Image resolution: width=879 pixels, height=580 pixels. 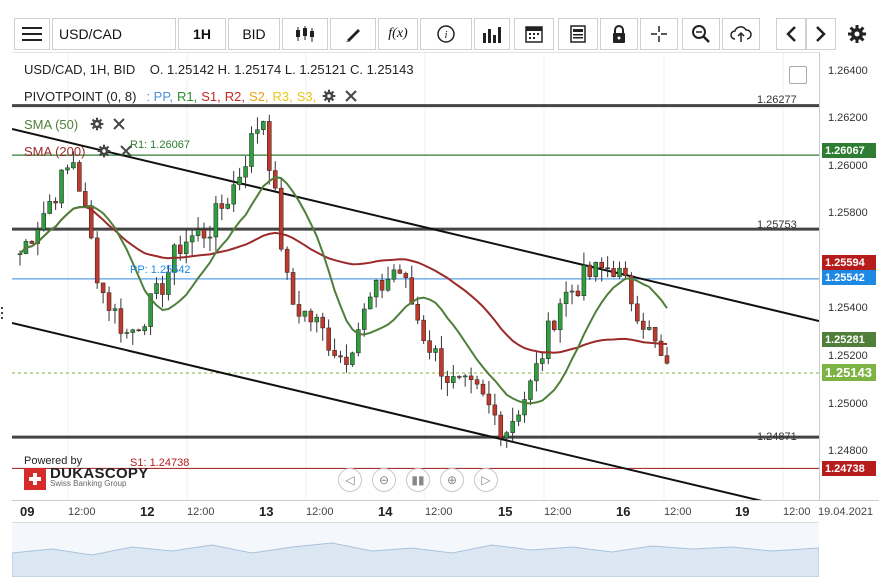 What do you see at coordinates (701, 34) in the screenshot?
I see `zoom-button` at bounding box center [701, 34].